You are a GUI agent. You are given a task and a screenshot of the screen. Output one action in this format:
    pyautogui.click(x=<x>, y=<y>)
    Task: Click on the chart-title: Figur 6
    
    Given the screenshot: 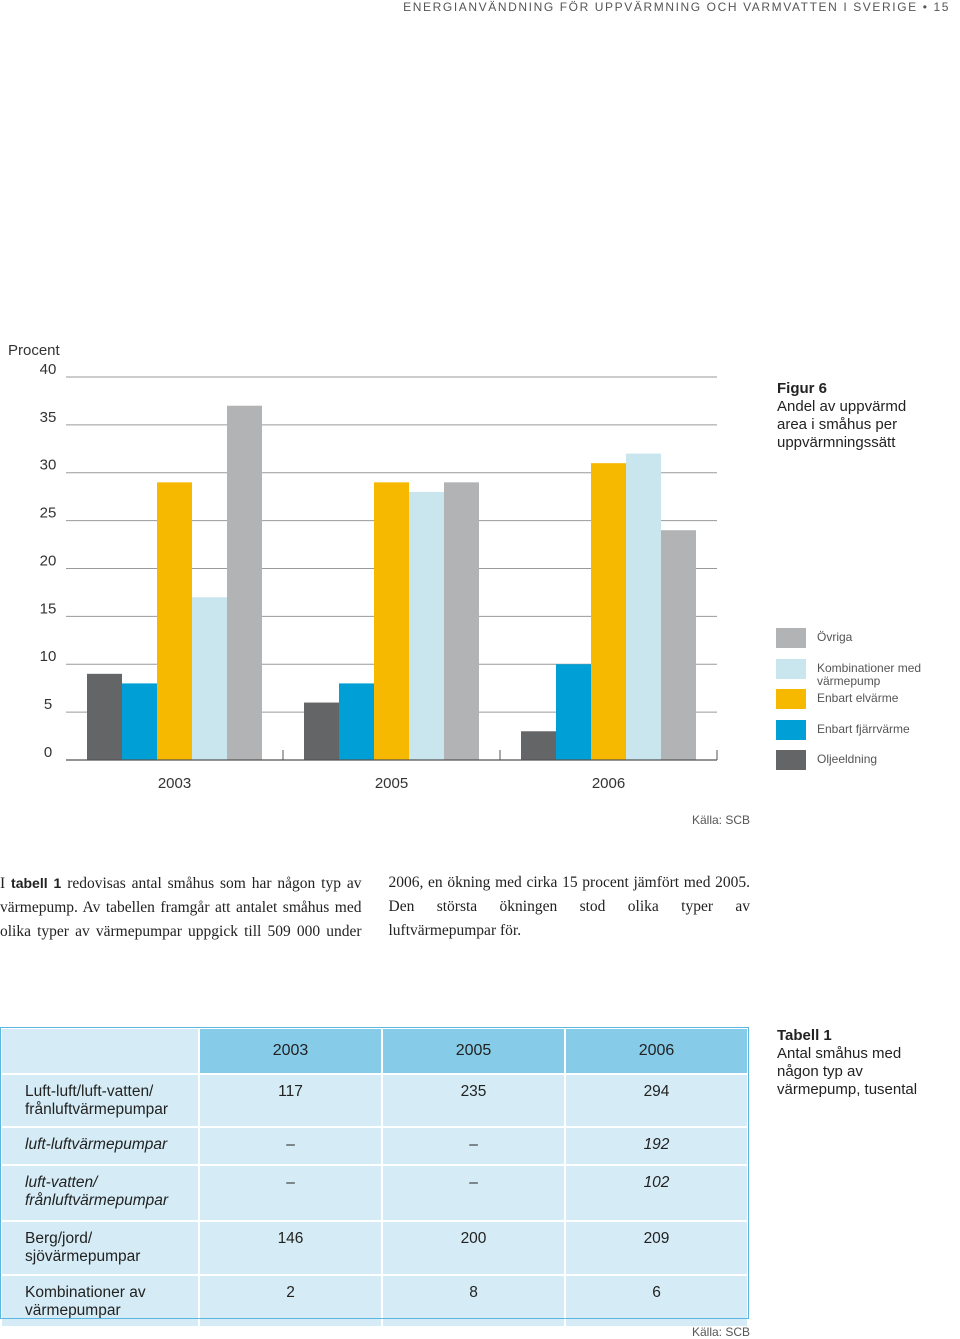 What is the action you would take?
    pyautogui.click(x=802, y=388)
    